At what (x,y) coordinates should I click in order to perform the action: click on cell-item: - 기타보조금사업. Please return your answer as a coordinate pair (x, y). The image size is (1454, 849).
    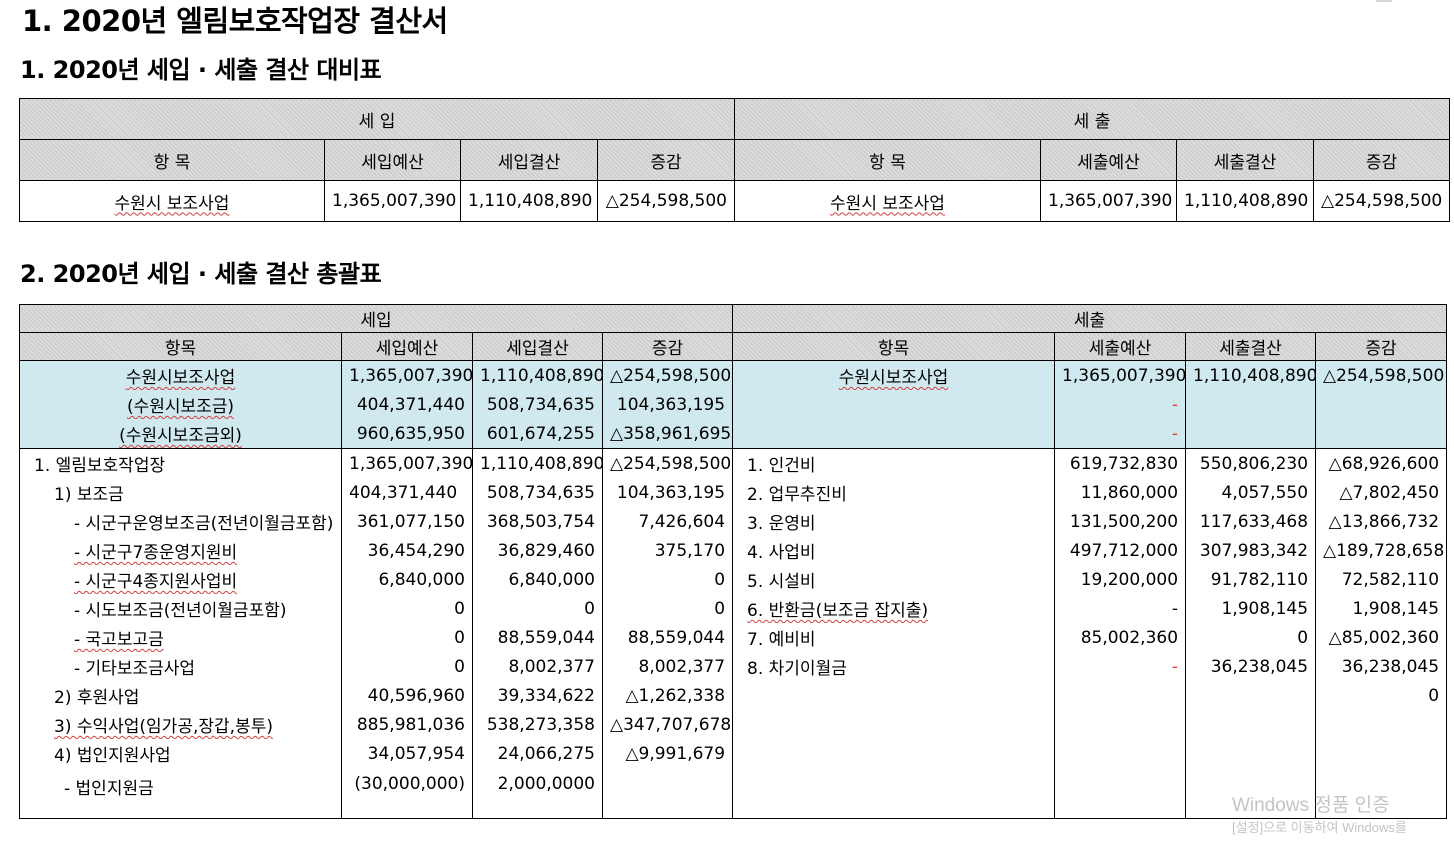
    Looking at the image, I should click on (180, 666).